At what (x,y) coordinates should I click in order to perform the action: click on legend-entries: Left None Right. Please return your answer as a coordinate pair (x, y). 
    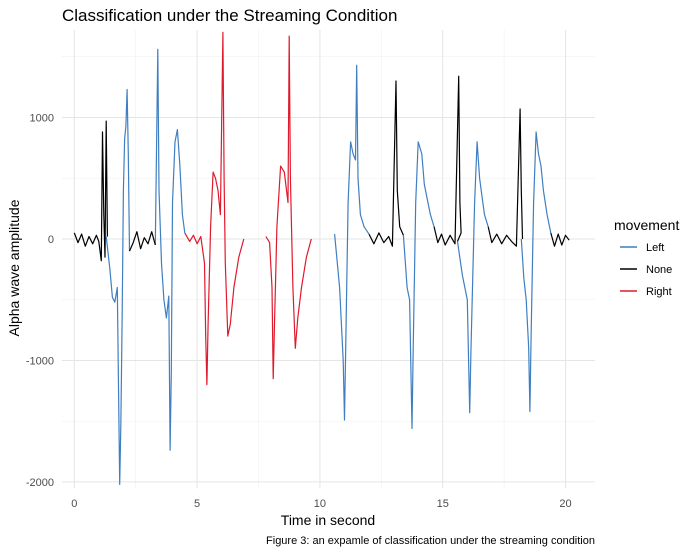
    Looking at the image, I should click on (646, 270).